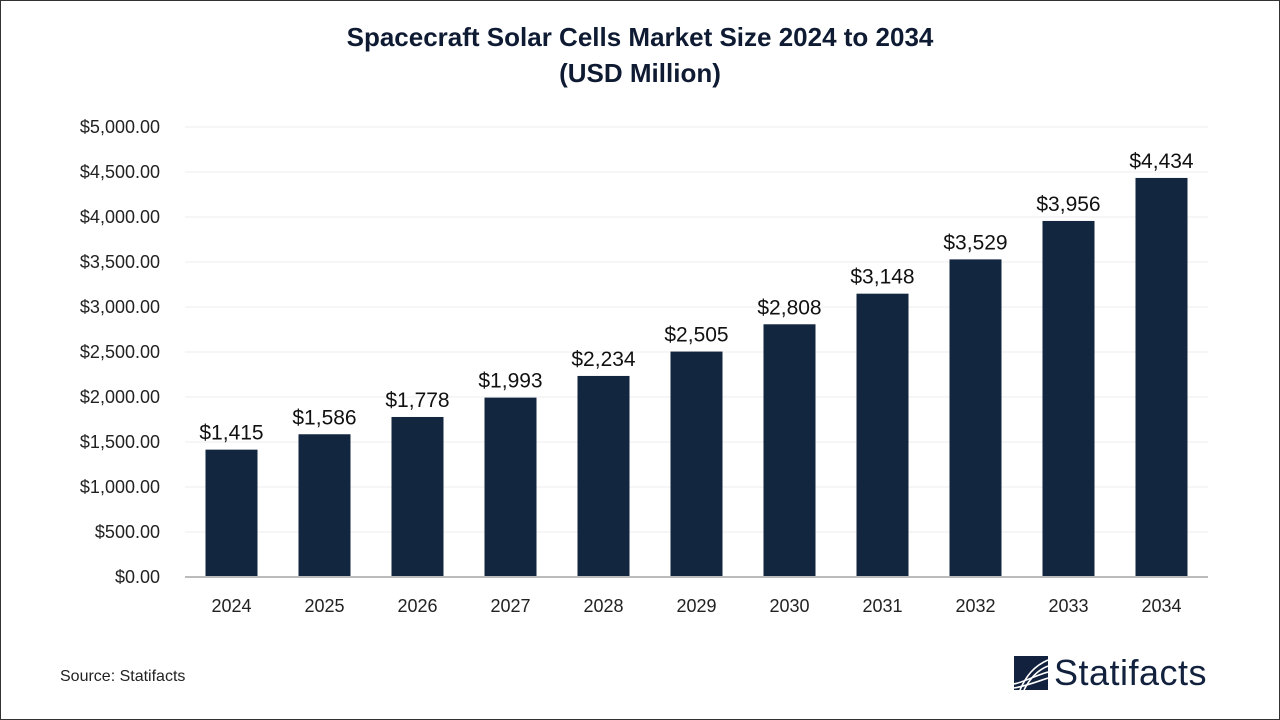 The image size is (1280, 720). What do you see at coordinates (417, 400) in the screenshot?
I see `data-label: $1,778` at bounding box center [417, 400].